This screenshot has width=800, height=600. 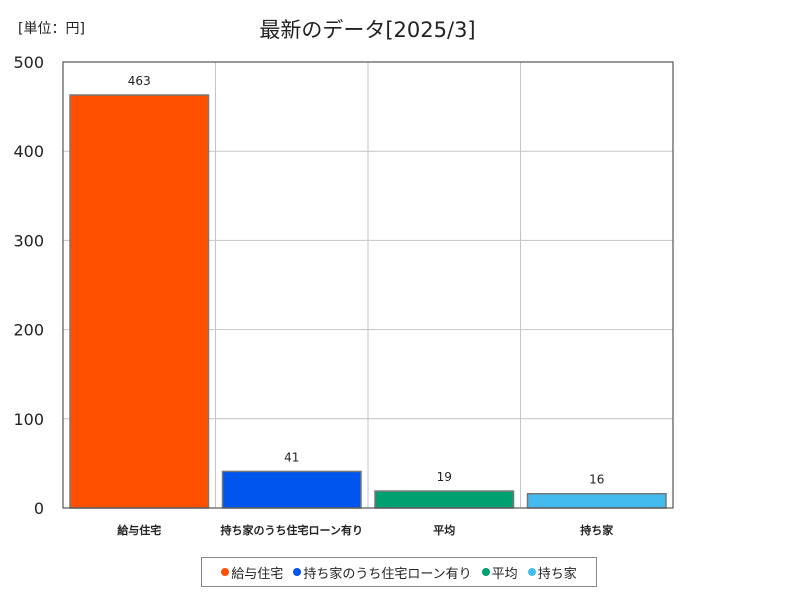 I want to click on y-tick-label: 200, so click(x=28, y=330).